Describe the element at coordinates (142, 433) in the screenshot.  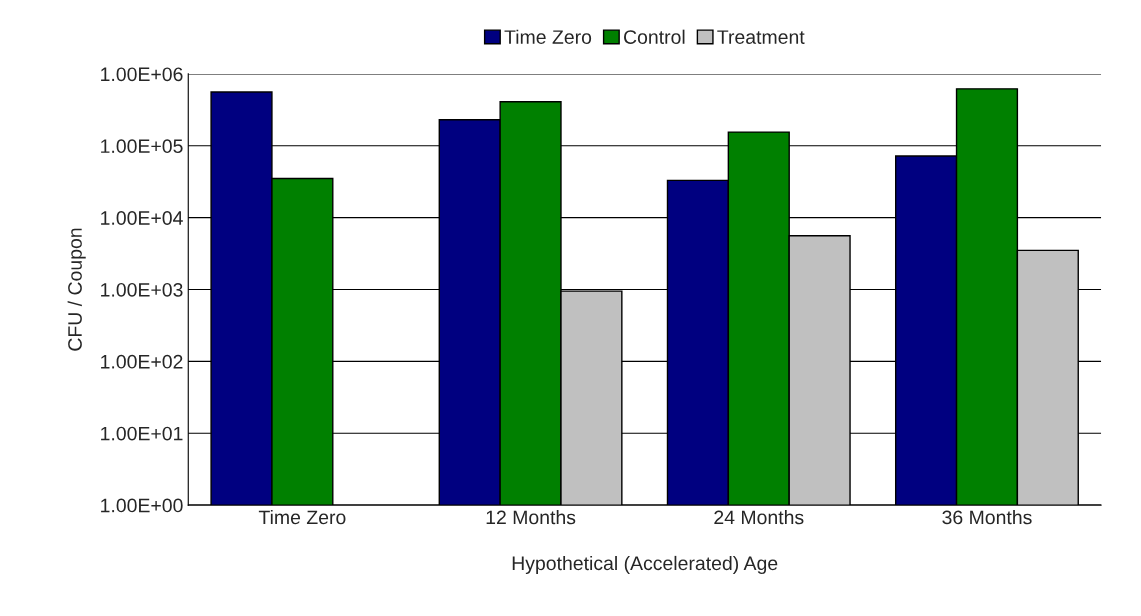
I see `y-tick-label: 1.00E+01` at that location.